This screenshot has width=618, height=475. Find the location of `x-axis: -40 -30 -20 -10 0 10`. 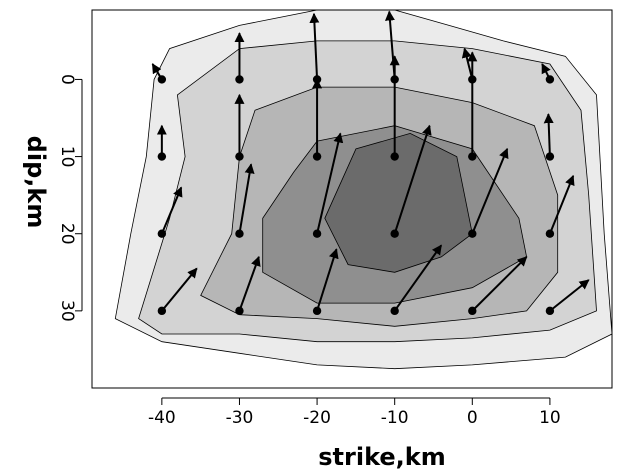

x-axis: -40 -30 -20 -10 0 10 is located at coordinates (354, 412).